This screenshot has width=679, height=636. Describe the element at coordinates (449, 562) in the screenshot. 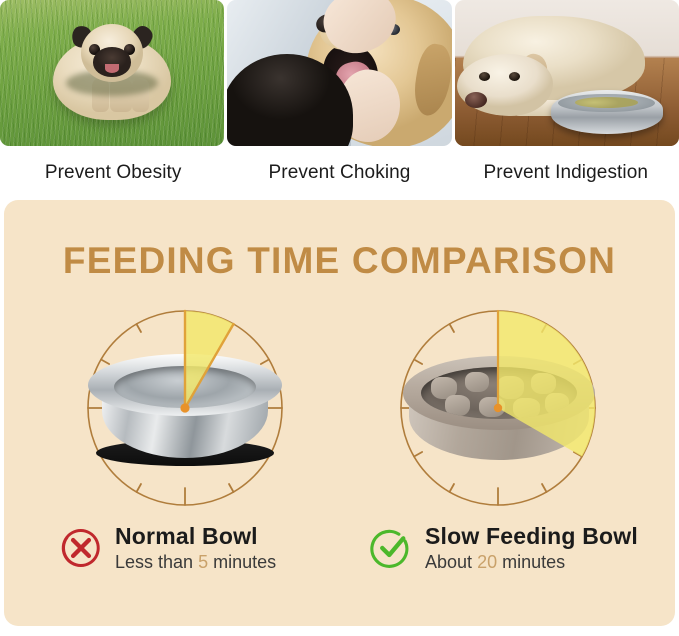

I see `duration-prefix: About` at that location.